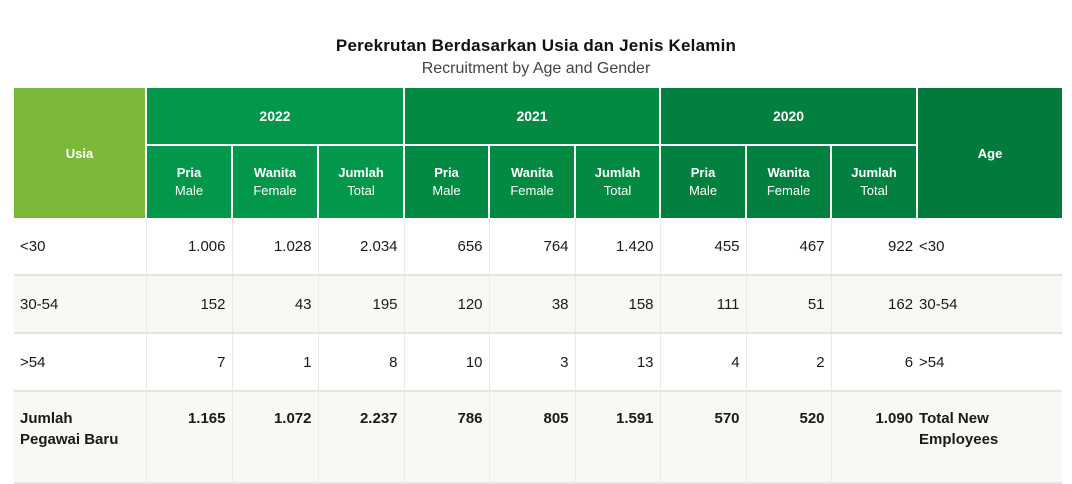  Describe the element at coordinates (532, 304) in the screenshot. I see `cell-value: 38` at that location.